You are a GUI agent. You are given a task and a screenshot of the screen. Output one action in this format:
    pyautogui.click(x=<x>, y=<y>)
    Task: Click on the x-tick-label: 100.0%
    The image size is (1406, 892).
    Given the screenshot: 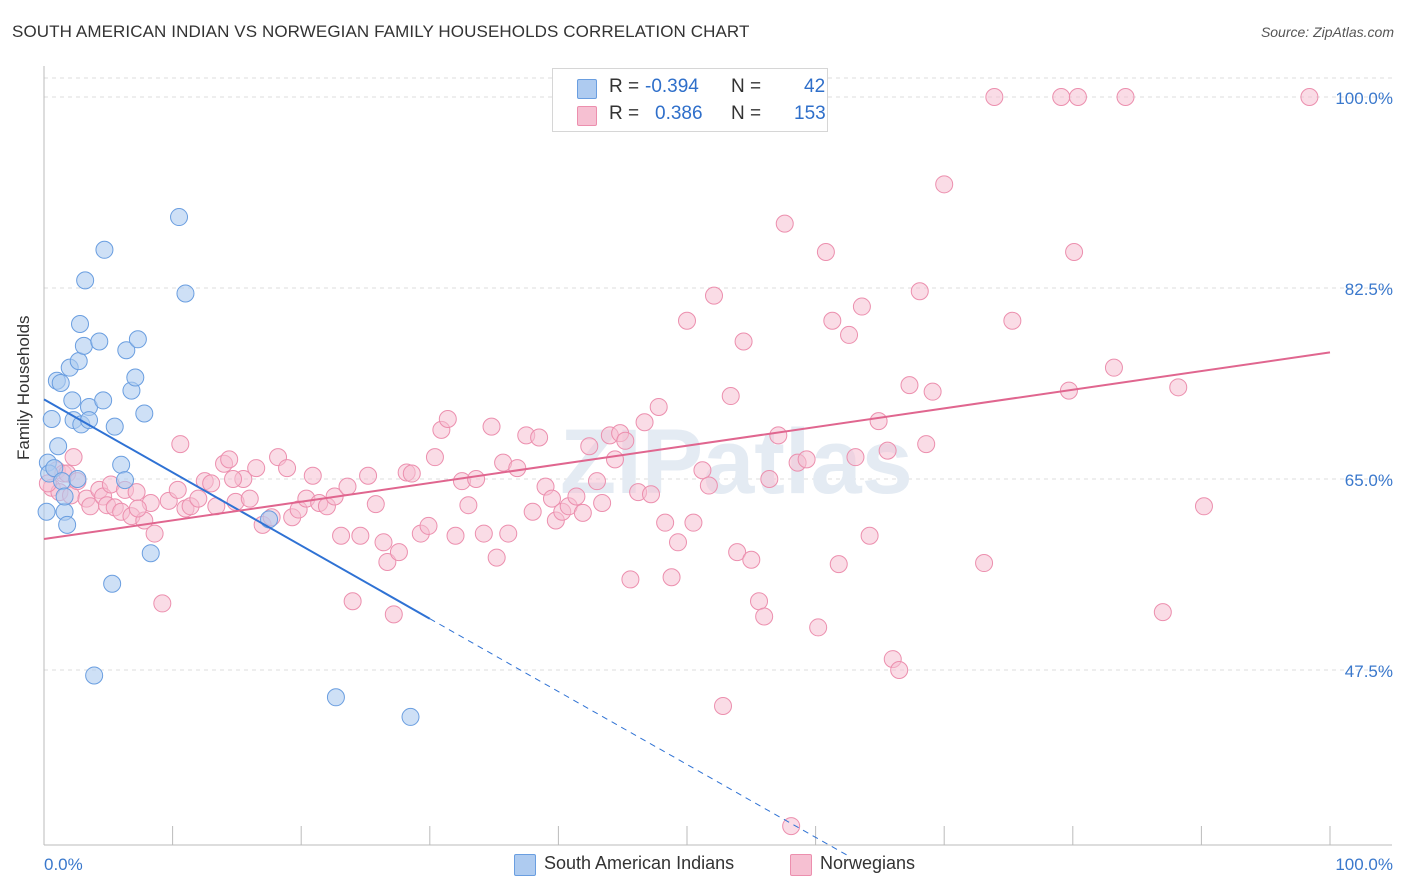 What is the action you would take?
    pyautogui.click(x=1364, y=864)
    